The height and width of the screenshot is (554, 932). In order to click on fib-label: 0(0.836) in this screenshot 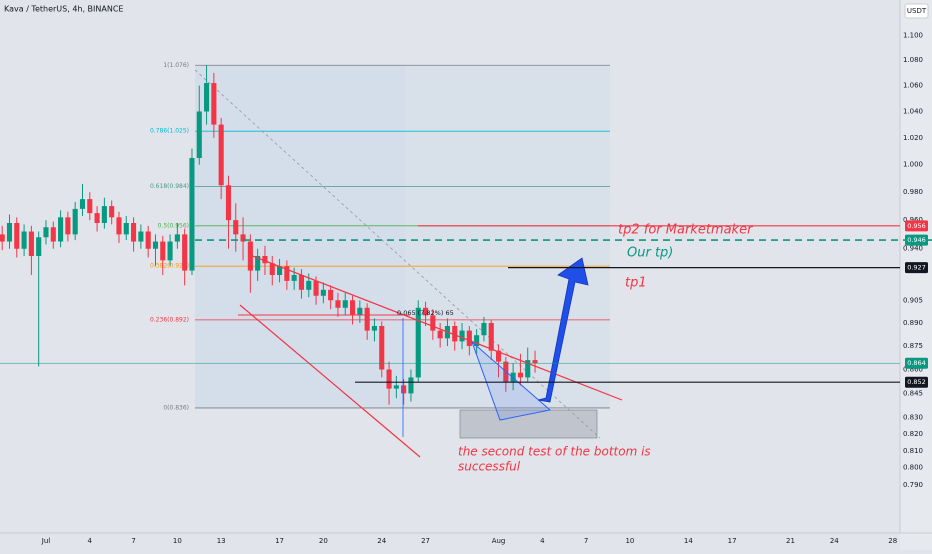, I will do `click(176, 407)`.